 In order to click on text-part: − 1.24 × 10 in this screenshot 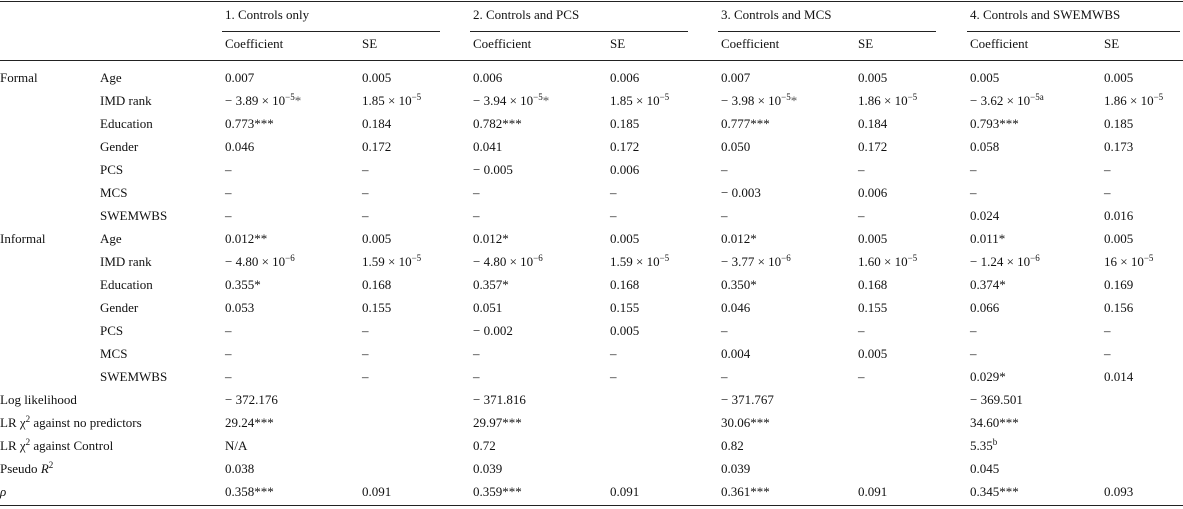, I will do `click(1000, 261)`.